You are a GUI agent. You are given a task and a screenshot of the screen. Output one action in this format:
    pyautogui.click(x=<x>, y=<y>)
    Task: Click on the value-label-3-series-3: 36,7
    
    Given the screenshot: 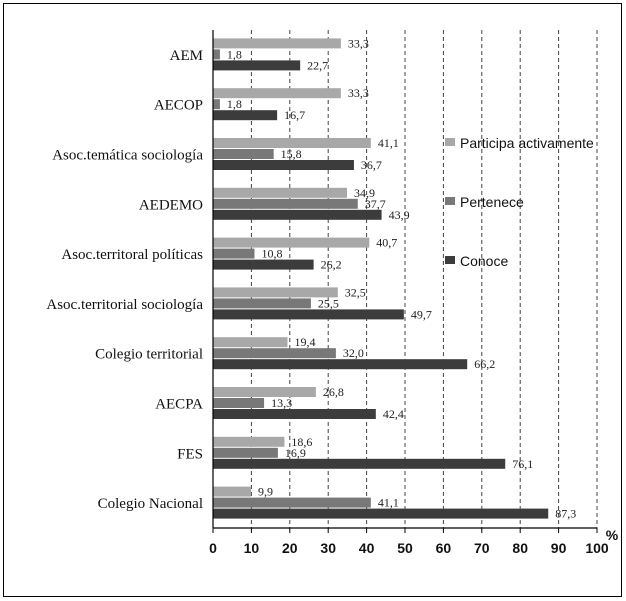 What is the action you would take?
    pyautogui.click(x=371, y=165)
    